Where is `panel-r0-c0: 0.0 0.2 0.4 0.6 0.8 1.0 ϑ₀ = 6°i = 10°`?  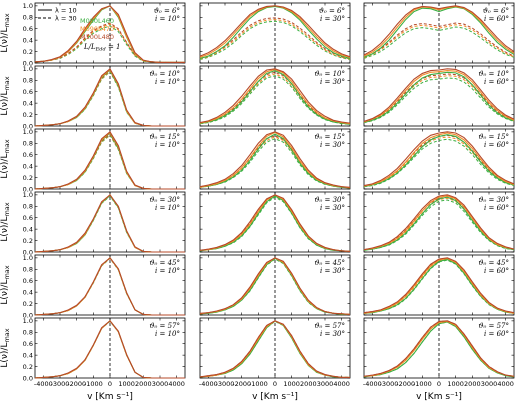
panel-r0-c0: 0.0 0.2 0.4 0.6 0.8 1.0 ϑ₀ = 6°i = 10° is located at coordinates (104, 34).